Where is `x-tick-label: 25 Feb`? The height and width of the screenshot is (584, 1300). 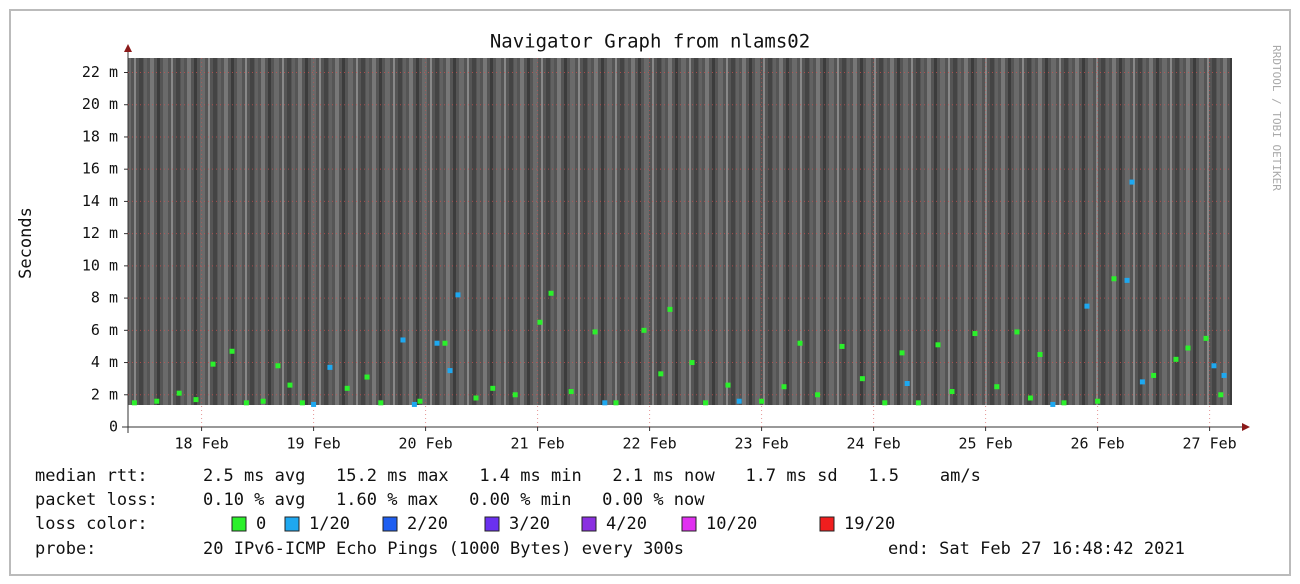
x-tick-label: 25 Feb is located at coordinates (986, 444).